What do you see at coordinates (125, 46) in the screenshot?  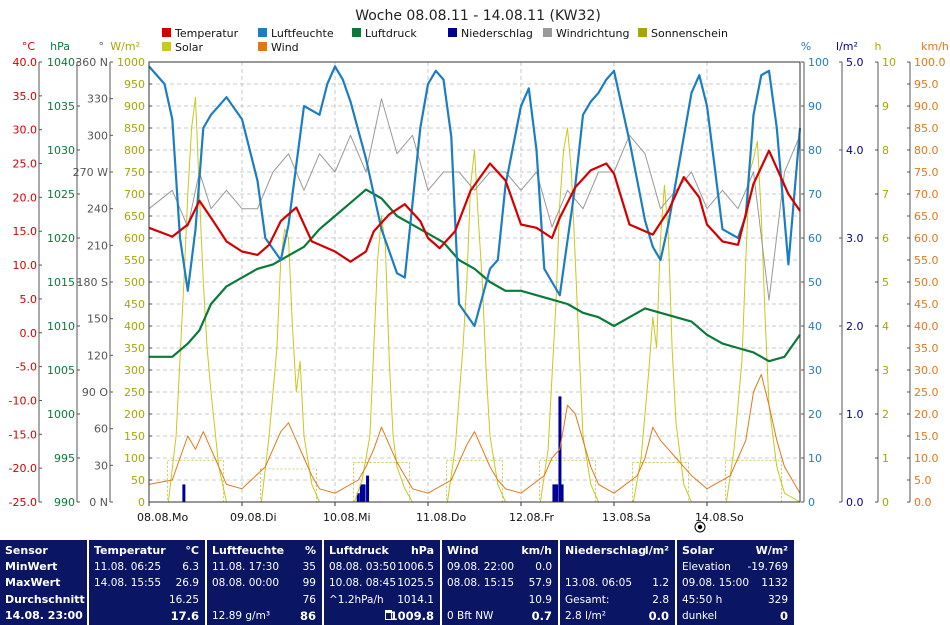 I see `y-axis-unit: W/m²` at bounding box center [125, 46].